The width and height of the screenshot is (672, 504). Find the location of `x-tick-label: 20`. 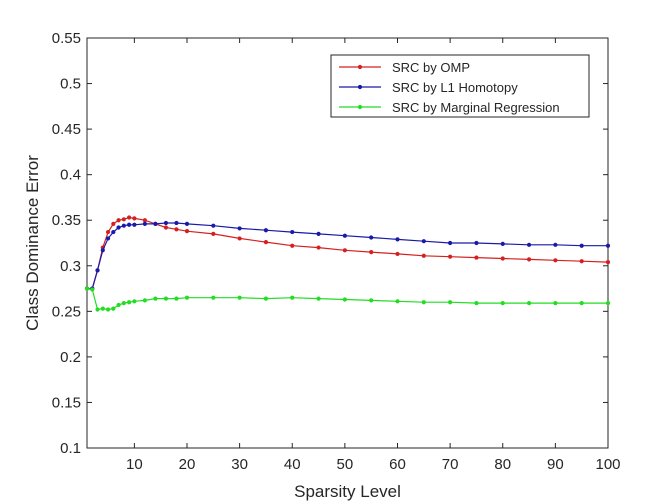

x-tick-label: 20 is located at coordinates (187, 464).